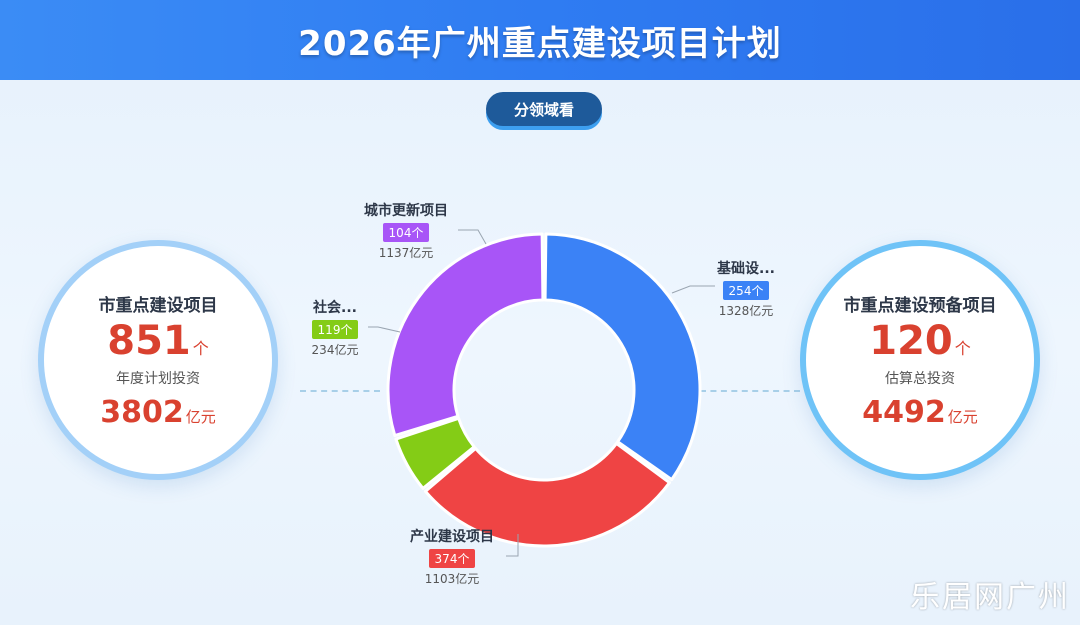 The width and height of the screenshot is (1080, 625). I want to click on segment-count-badge-0: 254个, so click(746, 290).